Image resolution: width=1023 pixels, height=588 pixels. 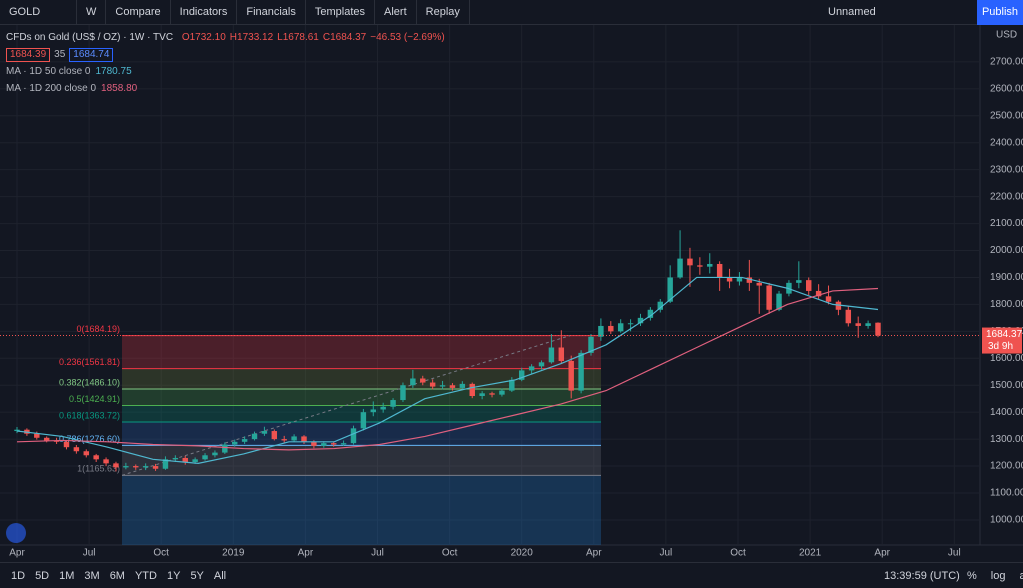 I want to click on range-button: 3M, so click(x=92, y=575).